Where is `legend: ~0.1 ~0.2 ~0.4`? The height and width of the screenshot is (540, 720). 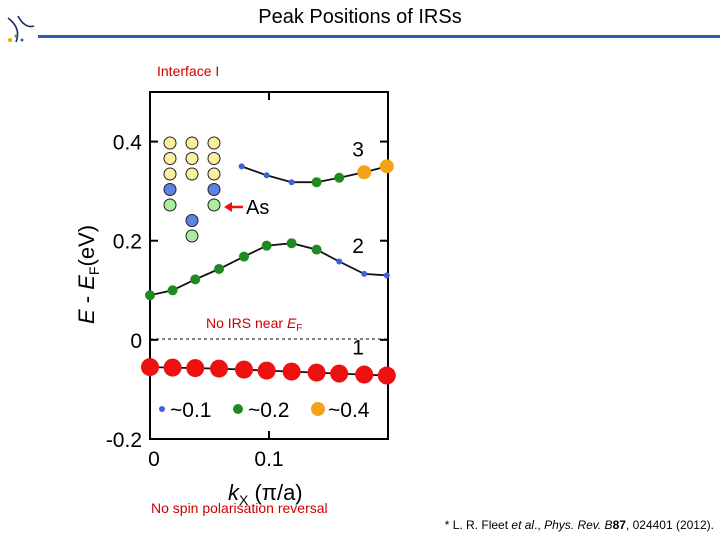
legend: ~0.1 ~0.2 ~0.4 is located at coordinates (264, 410).